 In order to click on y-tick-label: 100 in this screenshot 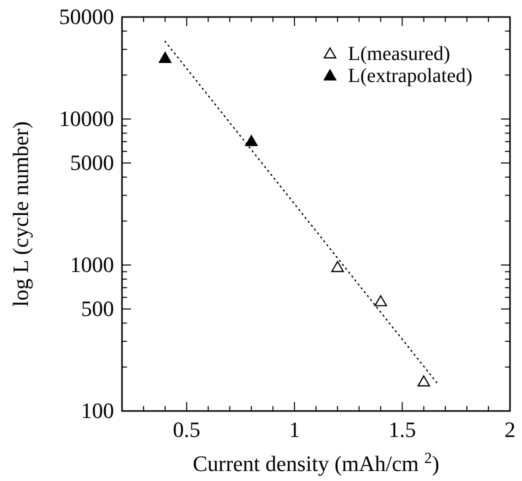, I will do `click(97, 410)`.